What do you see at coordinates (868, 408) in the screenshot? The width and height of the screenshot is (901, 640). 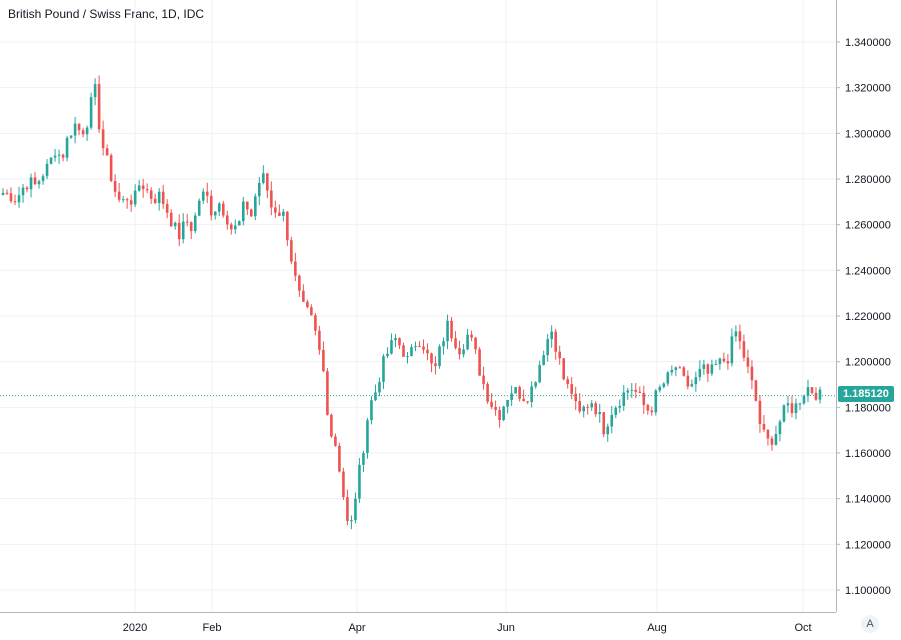 I see `y-tick-label: 1.180000` at bounding box center [868, 408].